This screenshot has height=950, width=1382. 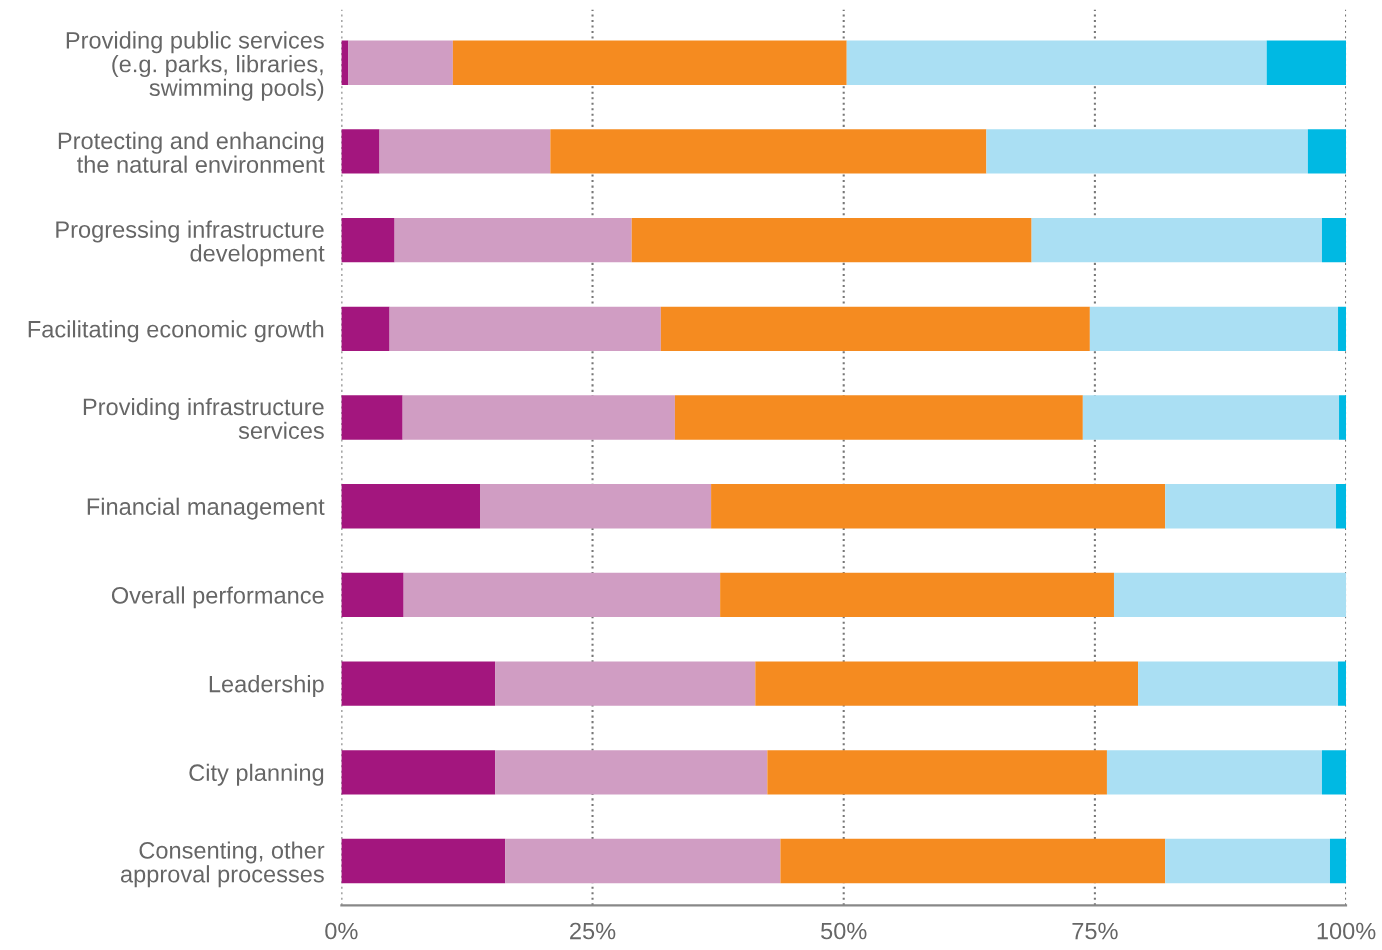 I want to click on y-tick-label: Financial management, so click(x=206, y=508).